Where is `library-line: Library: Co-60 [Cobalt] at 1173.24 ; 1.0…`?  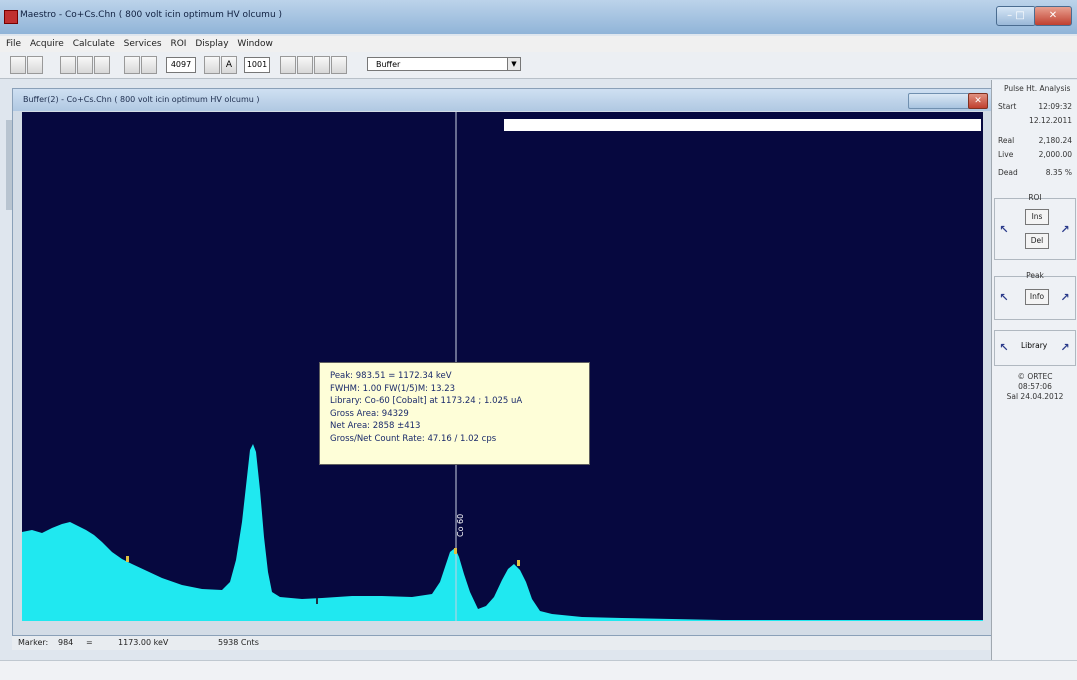 library-line: Library: Co-60 [Cobalt] at 1173.24 ; 1.0… is located at coordinates (426, 401).